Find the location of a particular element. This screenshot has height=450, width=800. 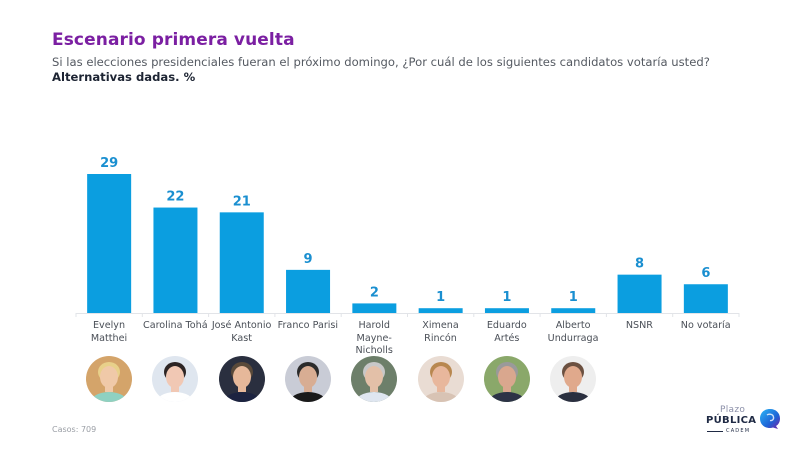

x-tick-label-line: Undurraga is located at coordinates (573, 338).